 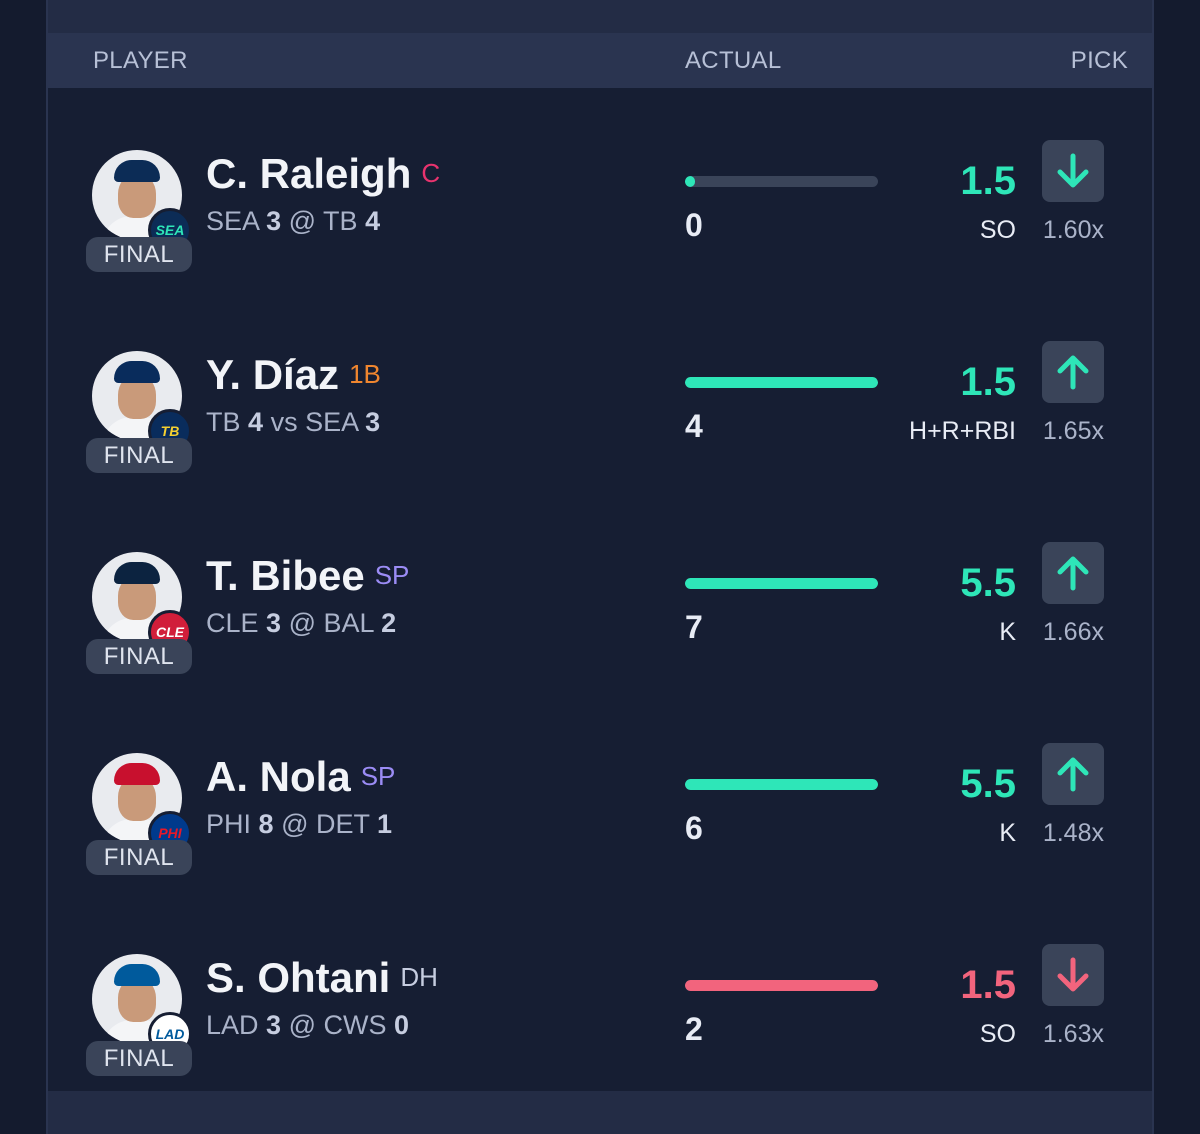 I want to click on actual-value: 2, so click(x=694, y=1029).